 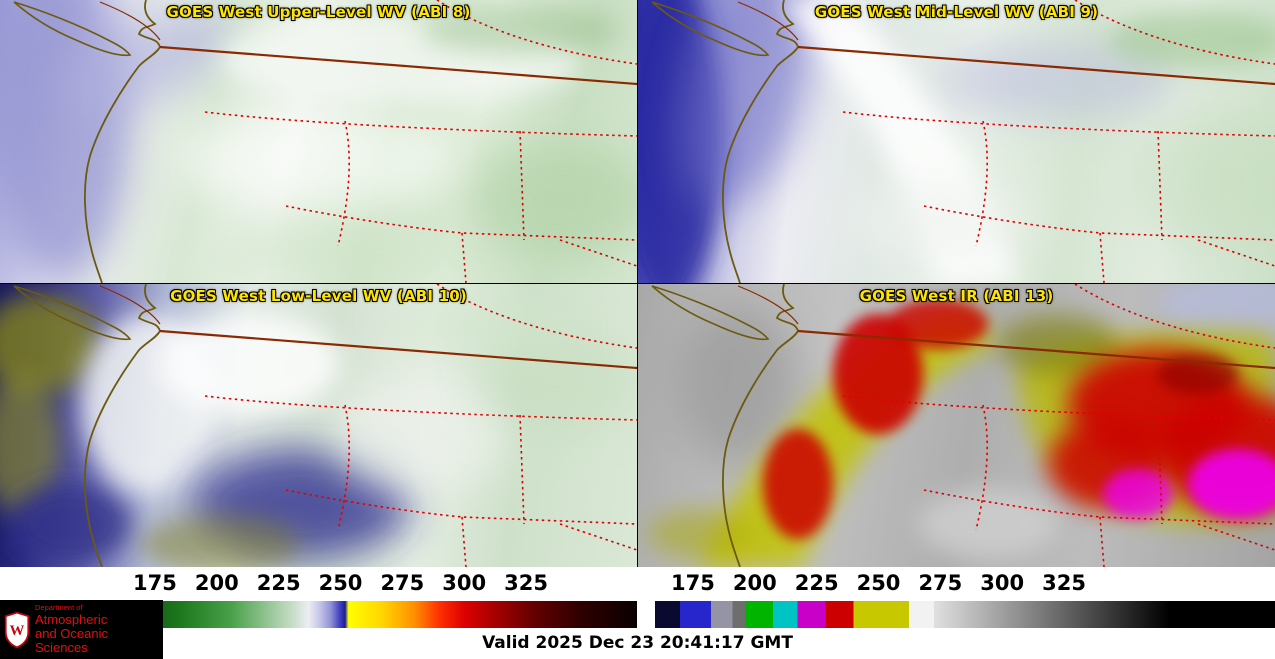 I want to click on panel-title-mid-level-wv: GOES West Mid-Level WV (ABI 9), so click(x=956, y=12).